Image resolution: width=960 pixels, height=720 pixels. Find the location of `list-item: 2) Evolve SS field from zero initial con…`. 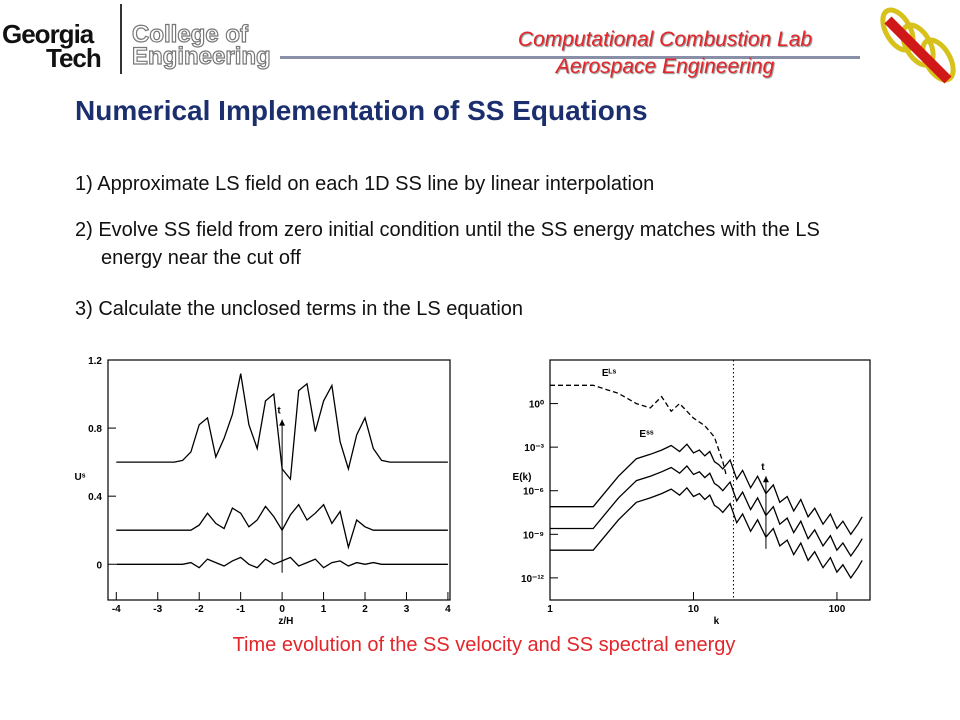

list-item: 2) Evolve SS field from zero initial con… is located at coordinates (447, 244).